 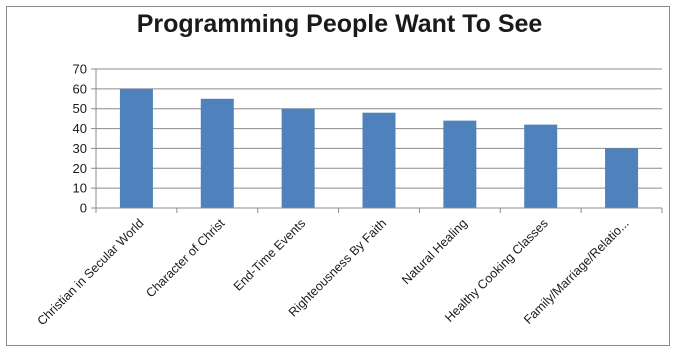 I want to click on x-category-label: End-Time Events, so click(x=269, y=254).